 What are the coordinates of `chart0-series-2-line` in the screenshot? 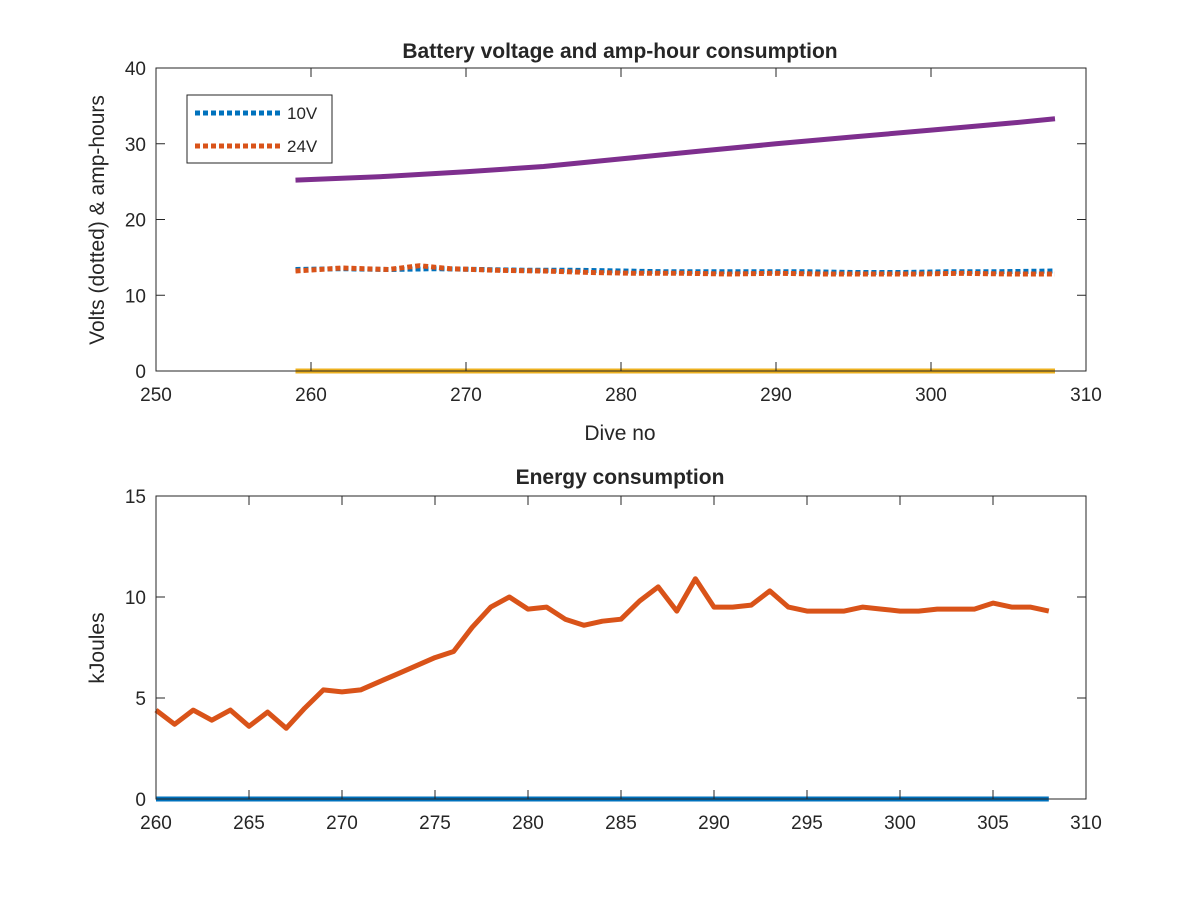 It's located at (675, 149).